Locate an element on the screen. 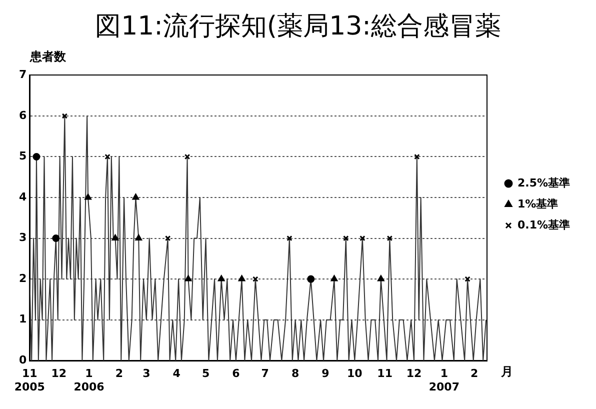  y-tick-label: 4 is located at coordinates (23, 197).